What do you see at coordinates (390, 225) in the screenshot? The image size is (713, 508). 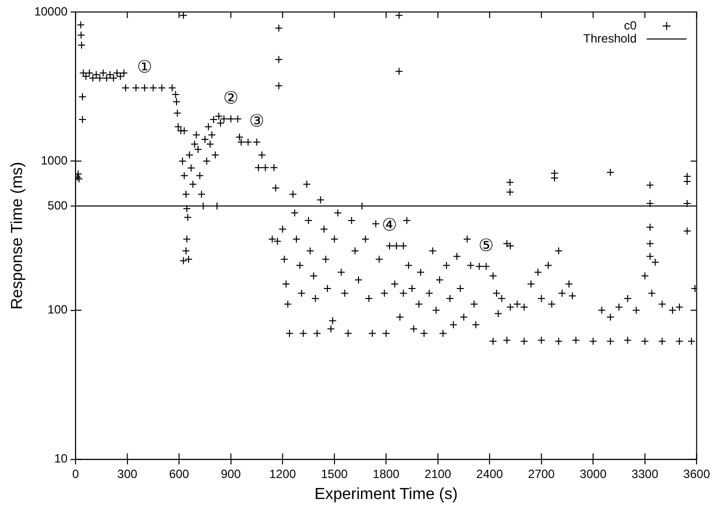 I see `annotation: ④` at bounding box center [390, 225].